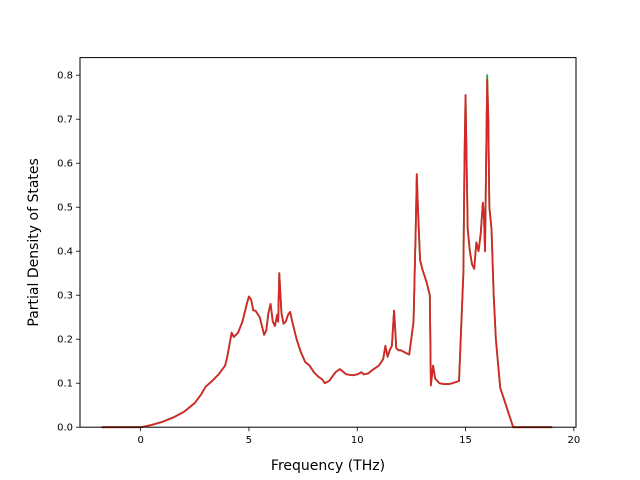 Image resolution: width=640 pixels, height=480 pixels. I want to click on y-tick-label: 0.6, so click(65, 164).